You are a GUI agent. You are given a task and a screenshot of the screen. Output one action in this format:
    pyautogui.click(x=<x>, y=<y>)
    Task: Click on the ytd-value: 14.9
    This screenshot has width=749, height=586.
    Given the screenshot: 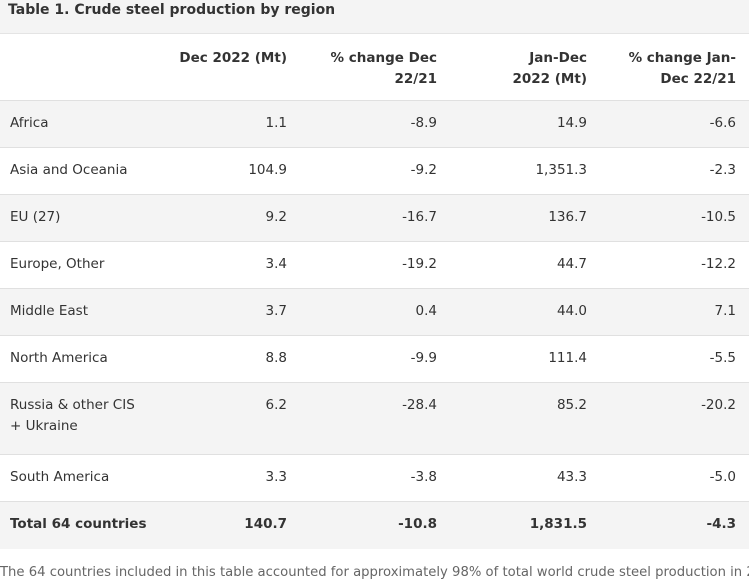 What is the action you would take?
    pyautogui.click(x=525, y=124)
    